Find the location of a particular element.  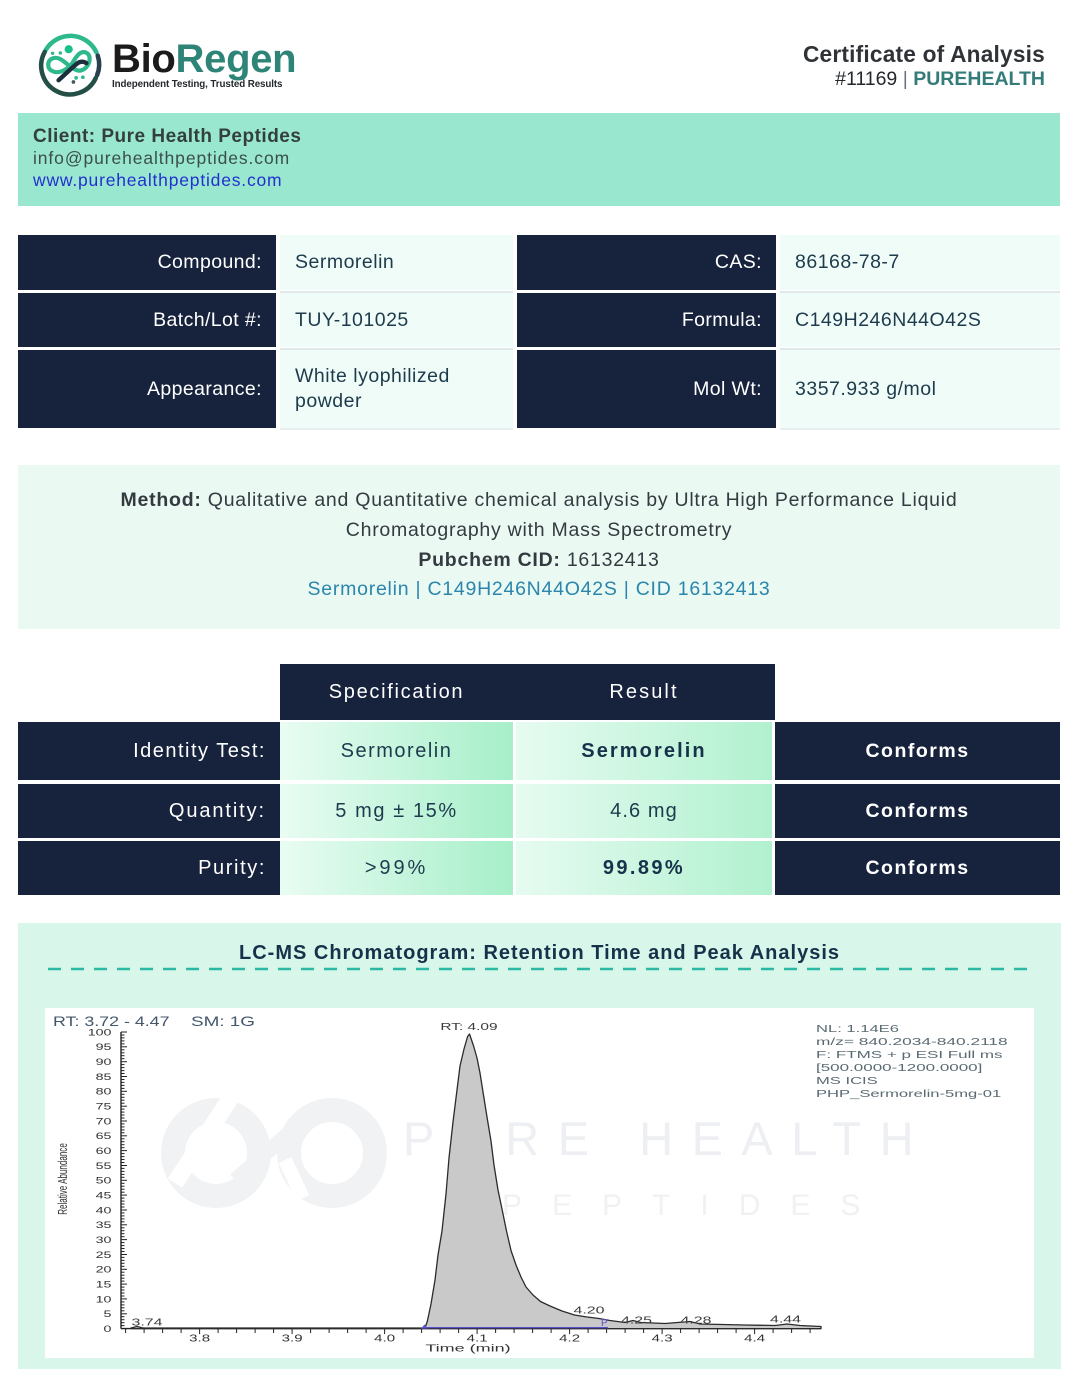

svg-text: PEPTIDES is located at coordinates (696, 1205).